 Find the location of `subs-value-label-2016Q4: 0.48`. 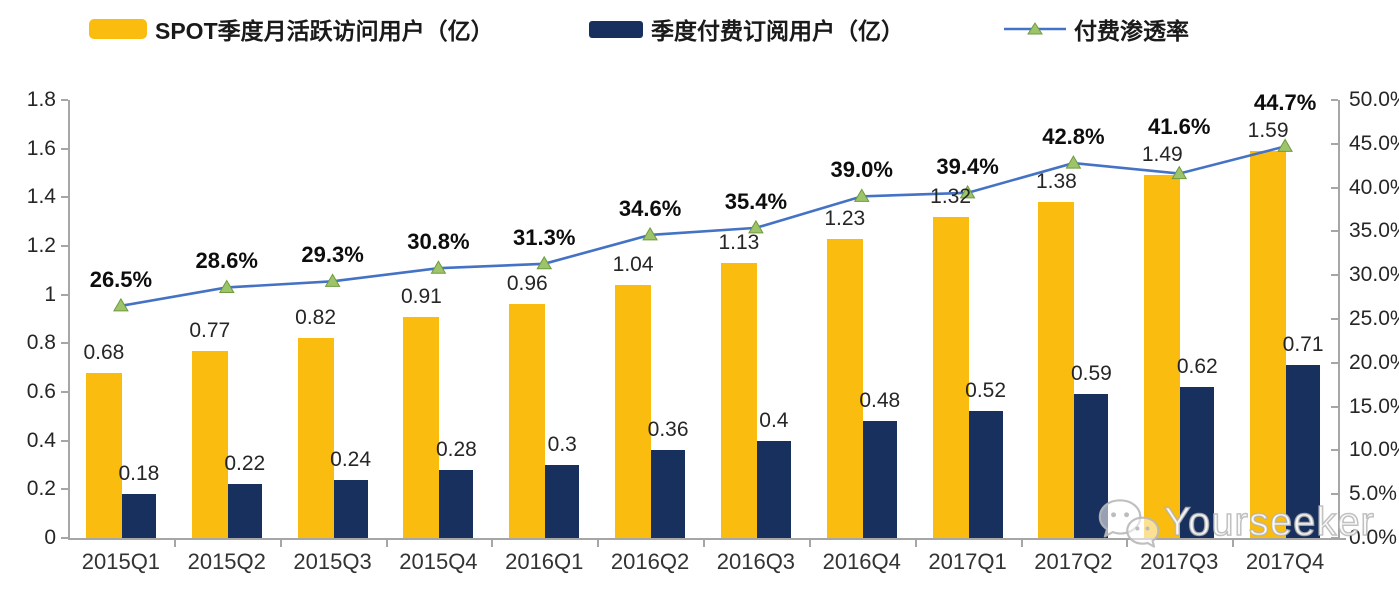

subs-value-label-2016Q4: 0.48 is located at coordinates (880, 401).